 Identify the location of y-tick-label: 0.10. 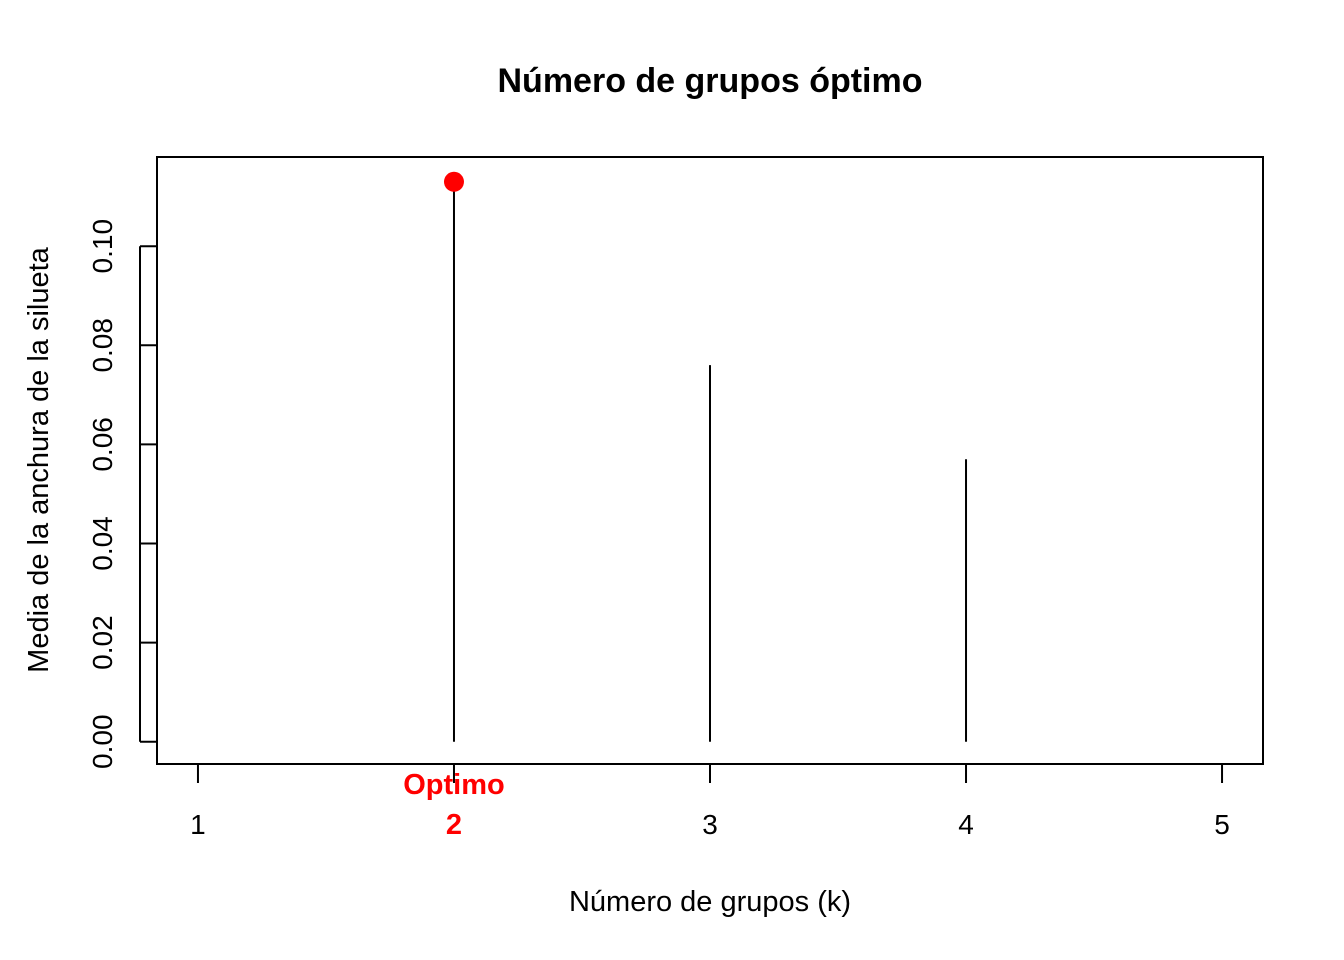
(102, 246).